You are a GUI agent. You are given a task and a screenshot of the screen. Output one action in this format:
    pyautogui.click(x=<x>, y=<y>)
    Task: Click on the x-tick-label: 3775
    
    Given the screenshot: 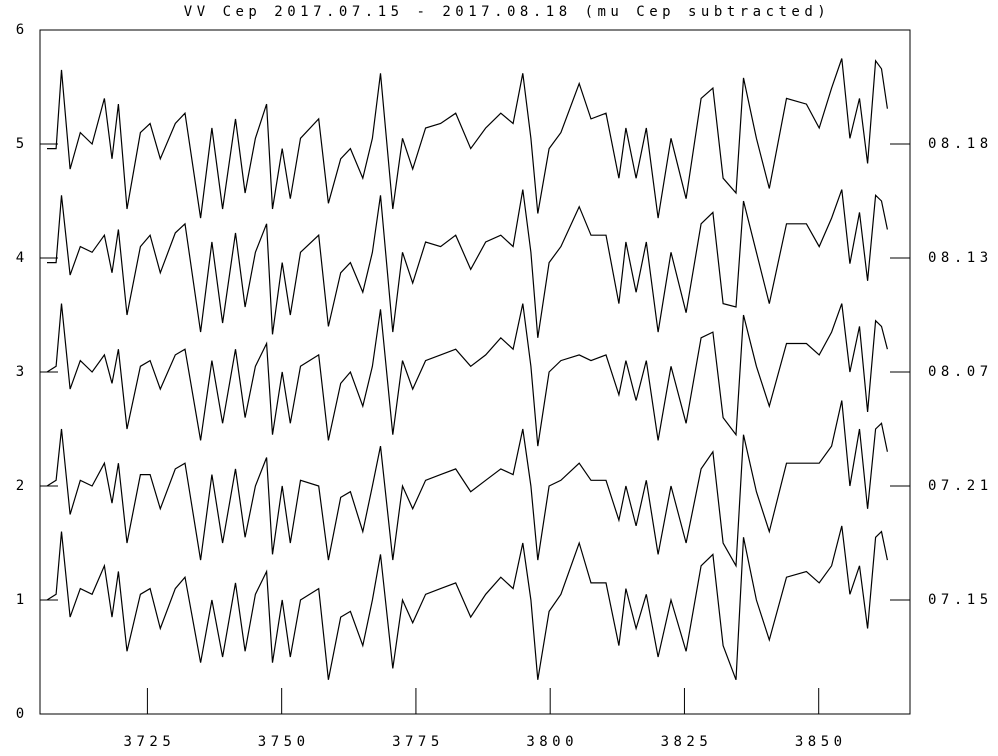 What is the action you would take?
    pyautogui.click(x=418, y=742)
    